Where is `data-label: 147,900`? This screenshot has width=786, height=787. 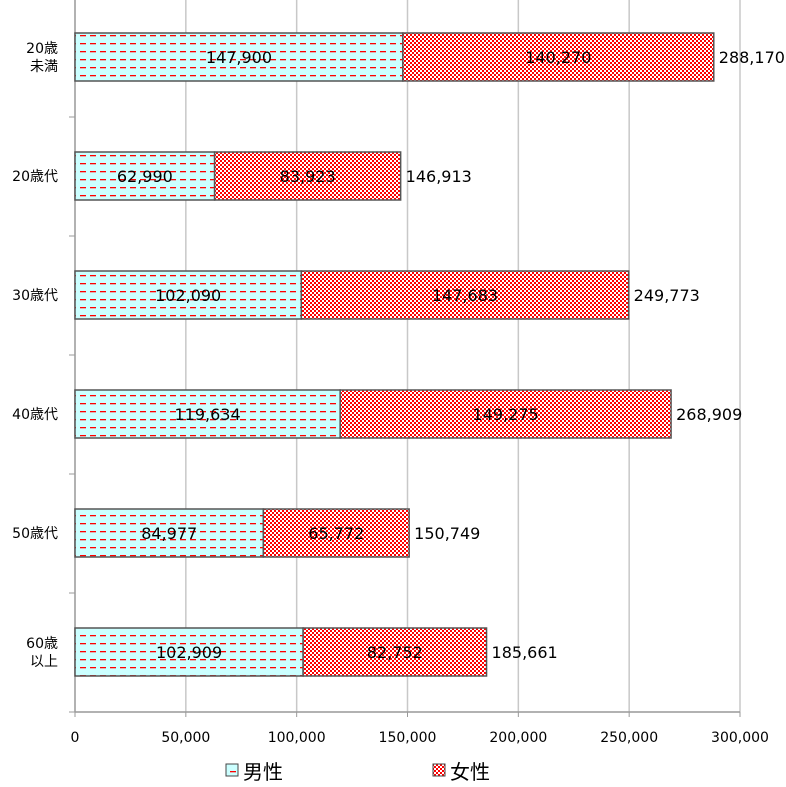
data-label: 147,900 is located at coordinates (239, 57).